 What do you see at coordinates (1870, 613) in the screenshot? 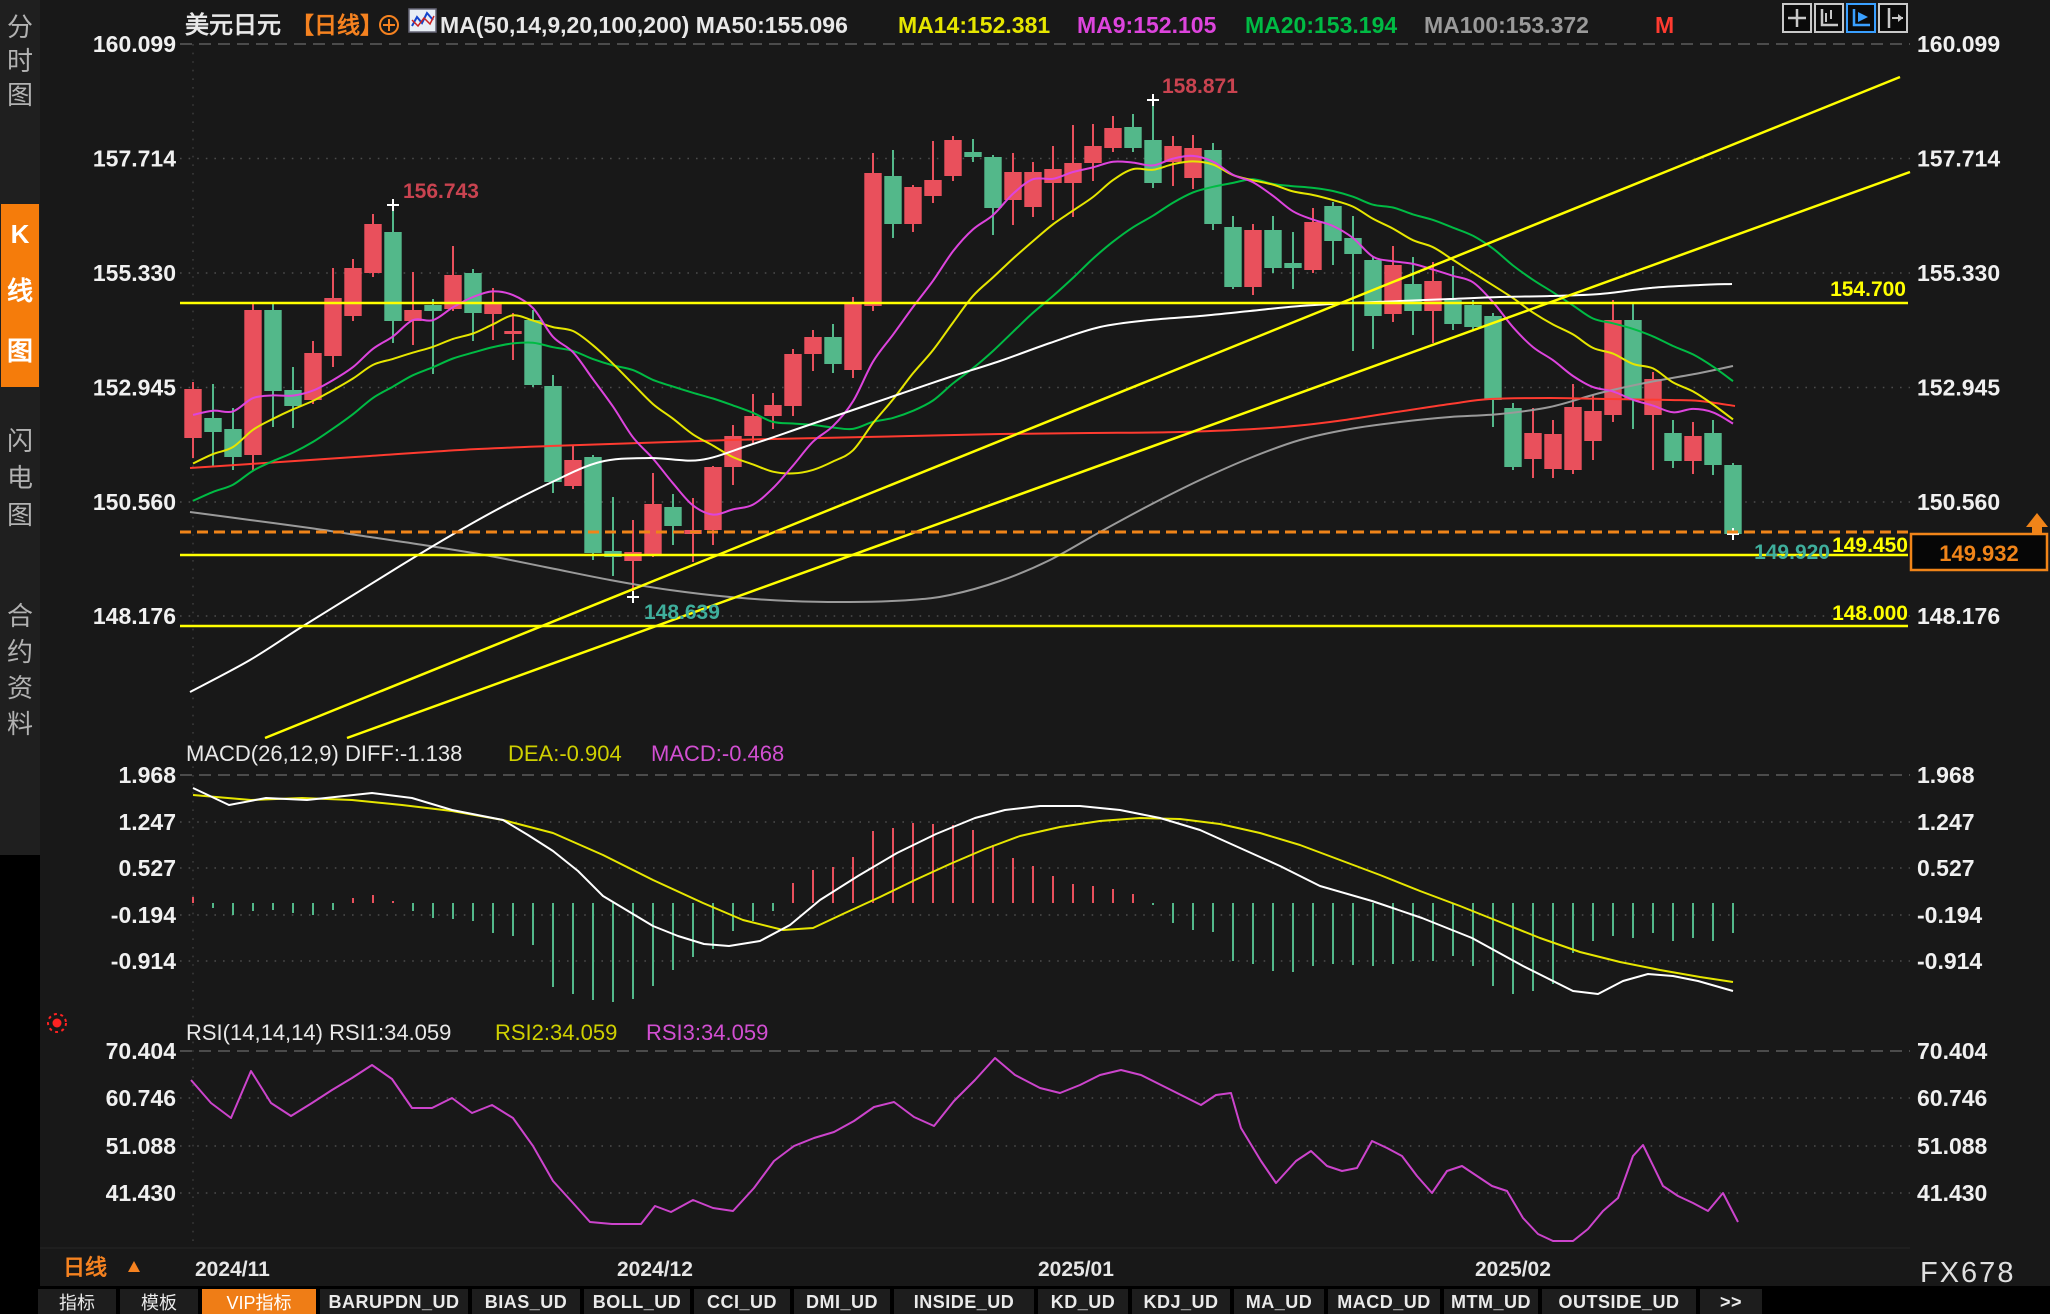
I see `svg-text: 148.000` at bounding box center [1870, 613].